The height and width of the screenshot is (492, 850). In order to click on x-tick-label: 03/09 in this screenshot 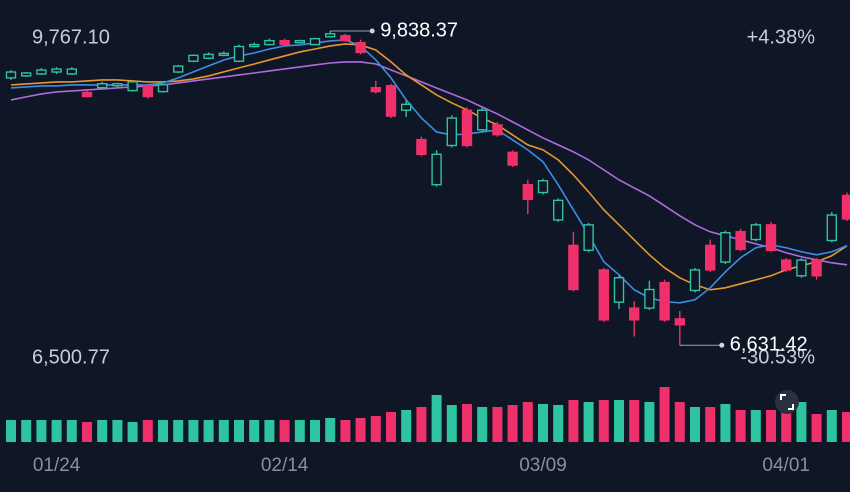, I will do `click(543, 465)`.